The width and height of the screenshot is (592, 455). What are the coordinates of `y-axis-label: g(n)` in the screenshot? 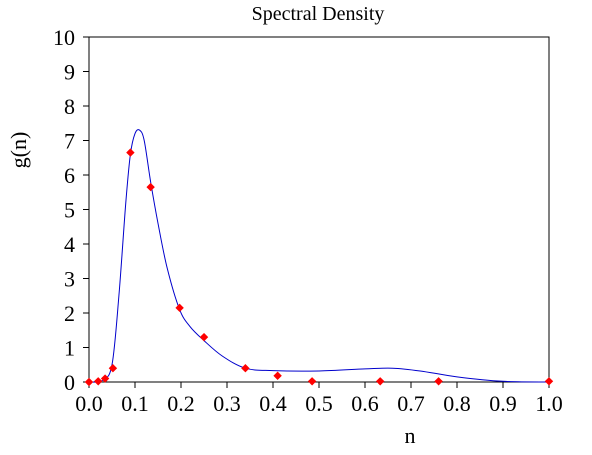 It's located at (18, 150).